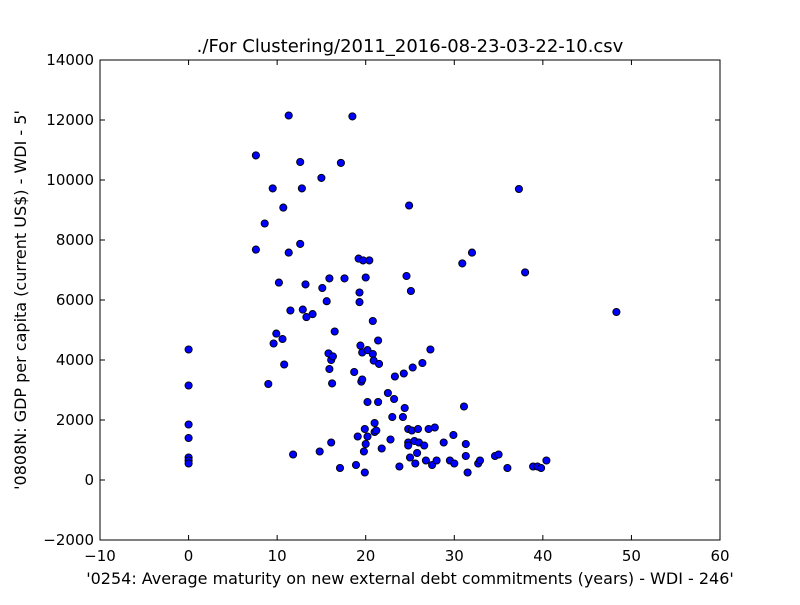 The width and height of the screenshot is (800, 605). Describe the element at coordinates (75, 240) in the screenshot. I see `y-tick-label: 8000` at that location.